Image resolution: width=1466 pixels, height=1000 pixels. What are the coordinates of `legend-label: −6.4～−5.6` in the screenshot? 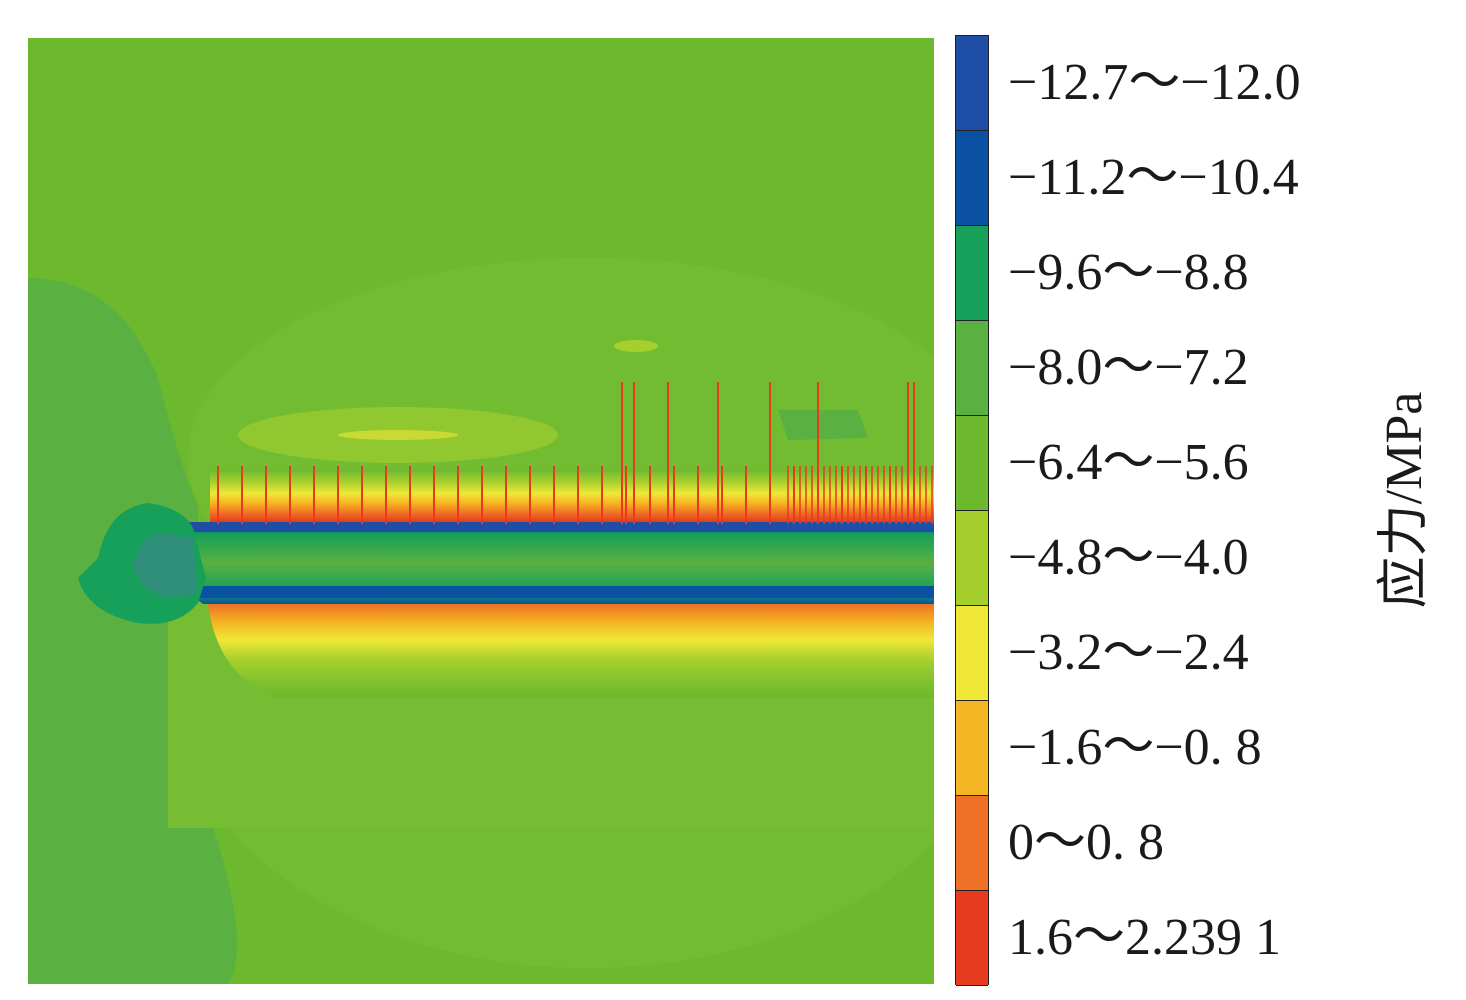 It's located at (1128, 462).